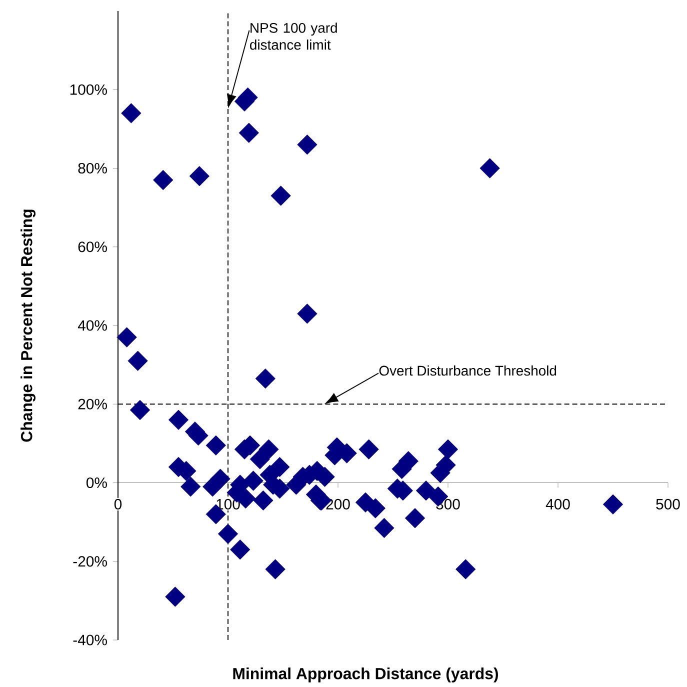 The height and width of the screenshot is (687, 687). I want to click on y-tick-label: 60%, so click(92, 247).